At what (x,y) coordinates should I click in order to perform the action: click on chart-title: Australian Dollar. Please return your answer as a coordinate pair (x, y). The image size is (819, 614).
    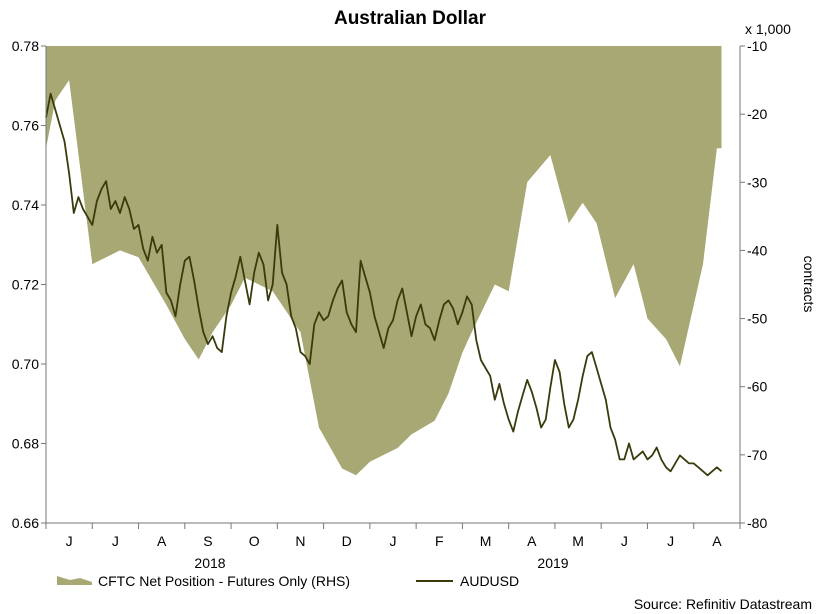
    Looking at the image, I should click on (410, 18).